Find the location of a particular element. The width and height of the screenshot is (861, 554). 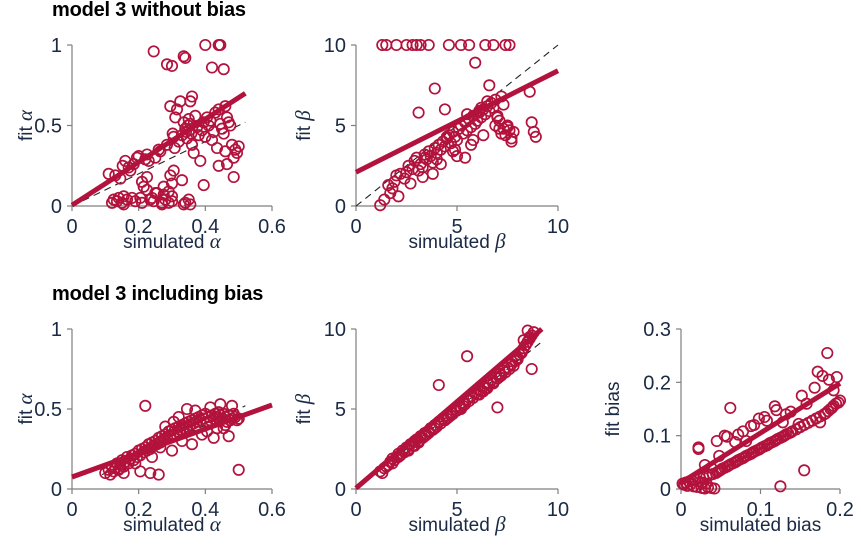

y-tick-label: 5 is located at coordinates (340, 410).